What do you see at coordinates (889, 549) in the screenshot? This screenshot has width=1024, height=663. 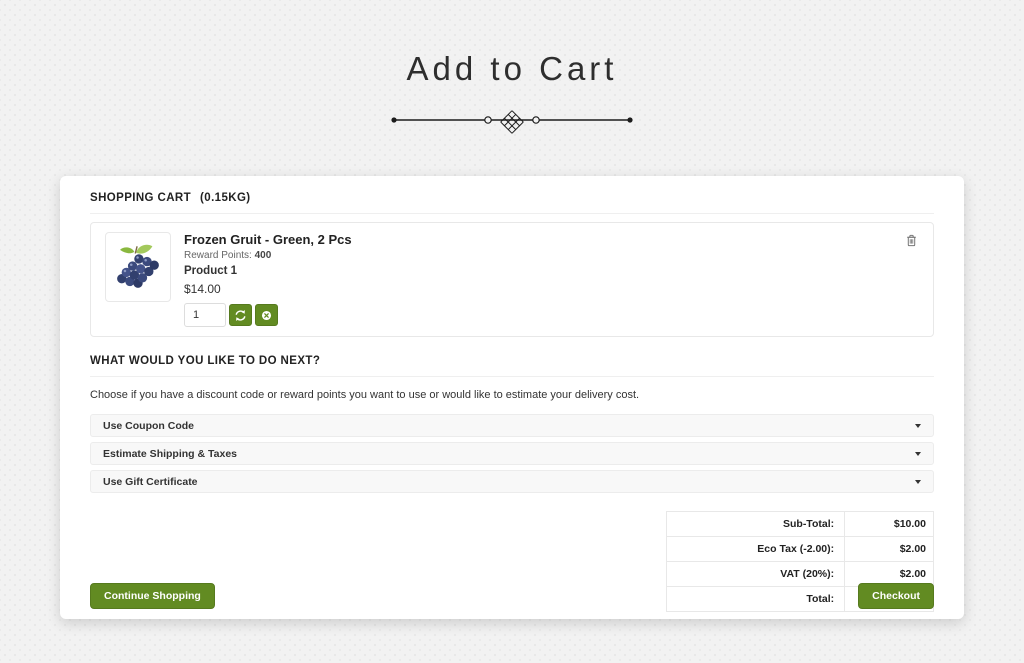 I see `total-value: $2.00` at bounding box center [889, 549].